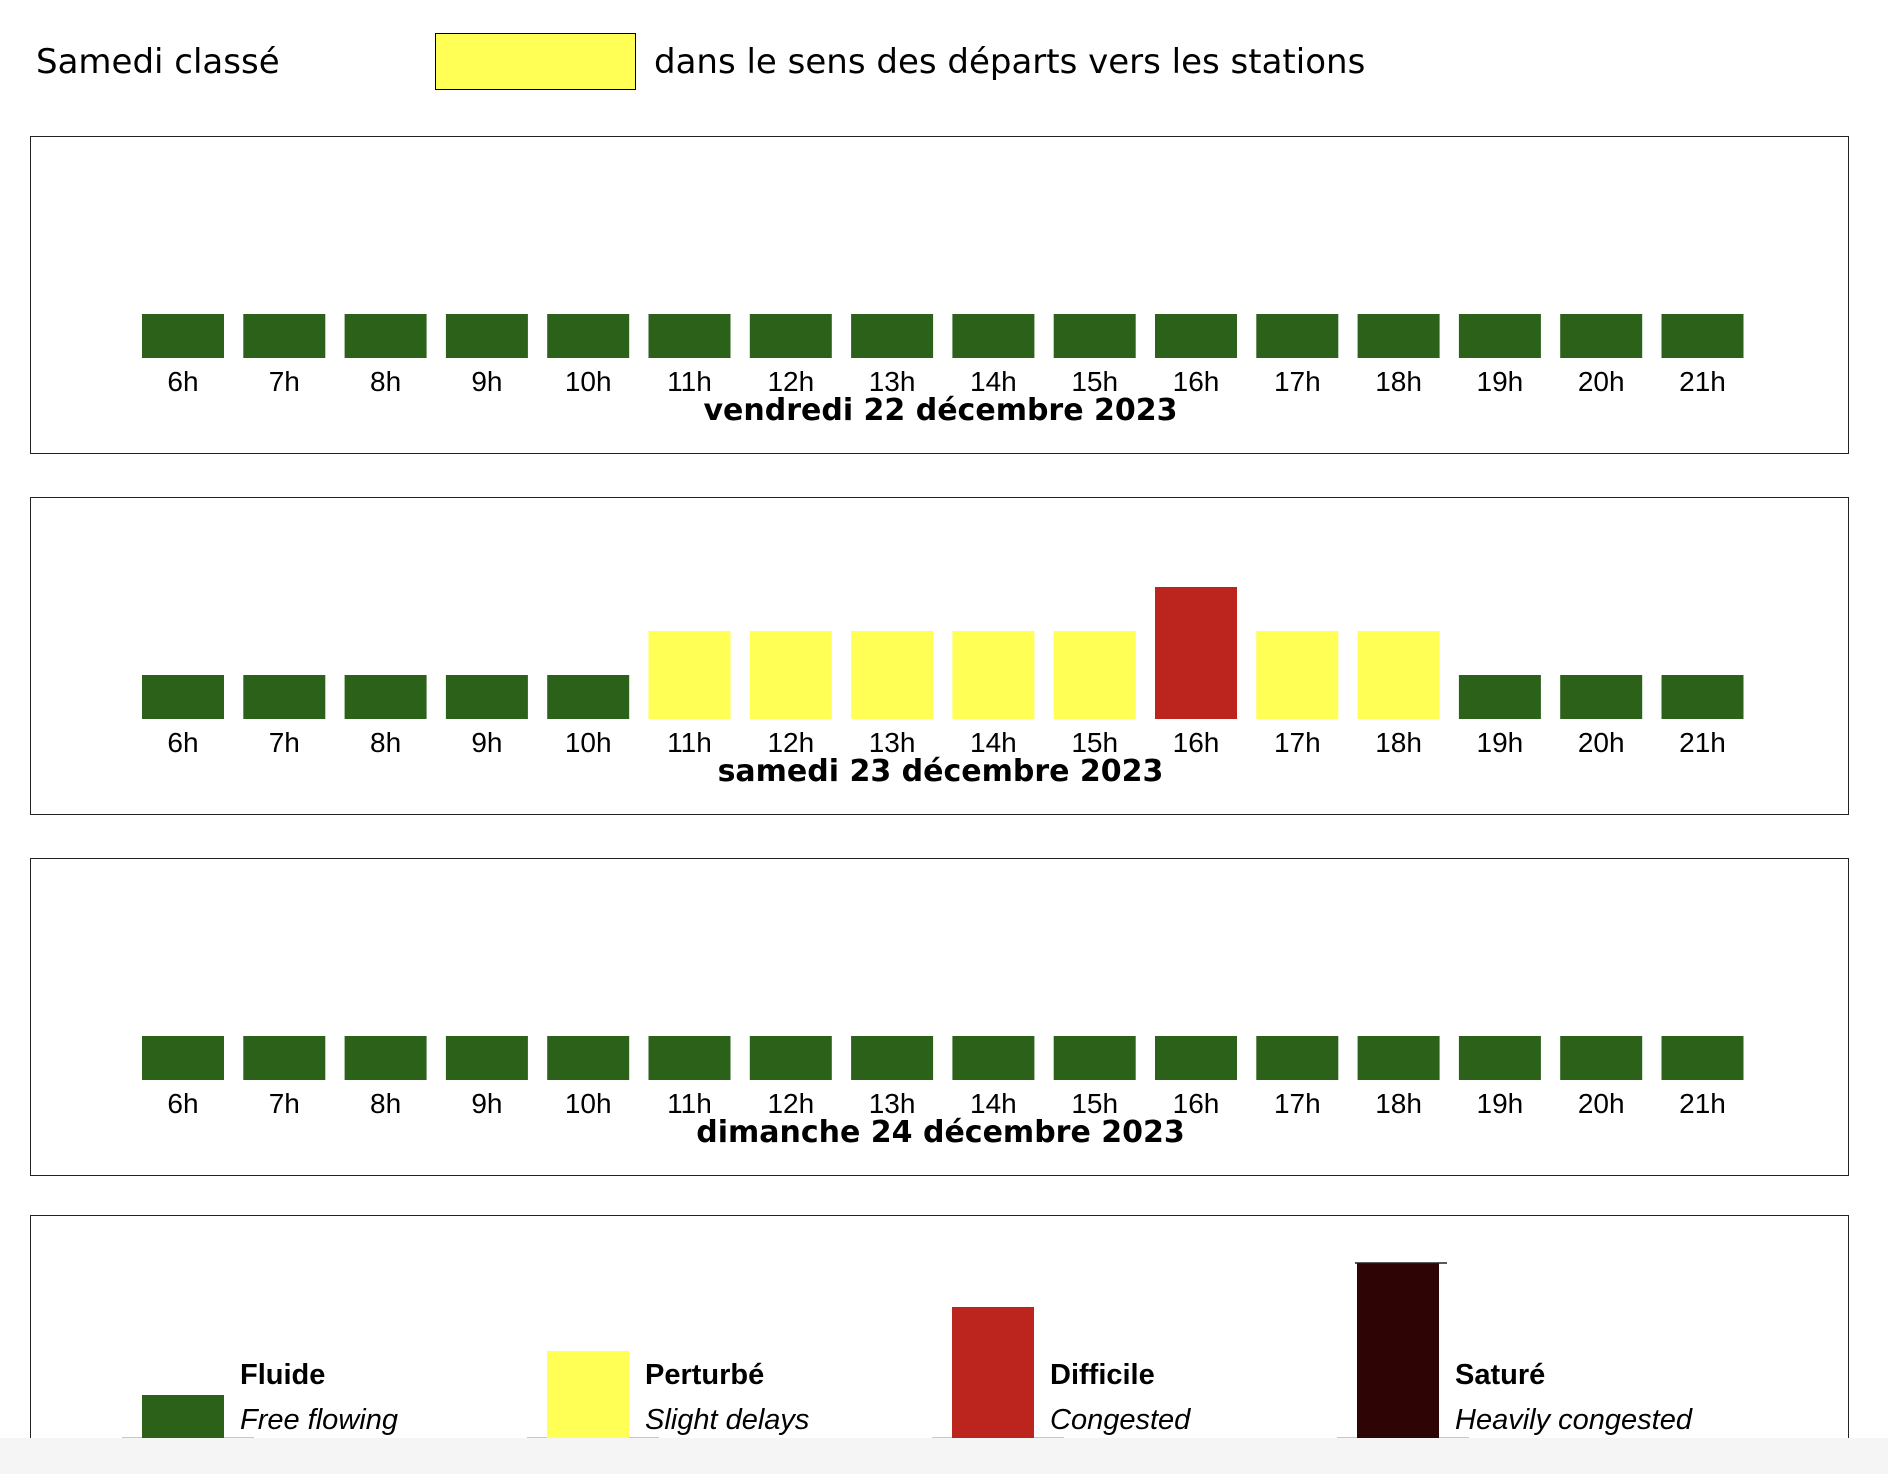 Image resolution: width=1888 pixels, height=1474 pixels. What do you see at coordinates (158, 62) in the screenshot?
I see `header-day-type: Samedi classé` at bounding box center [158, 62].